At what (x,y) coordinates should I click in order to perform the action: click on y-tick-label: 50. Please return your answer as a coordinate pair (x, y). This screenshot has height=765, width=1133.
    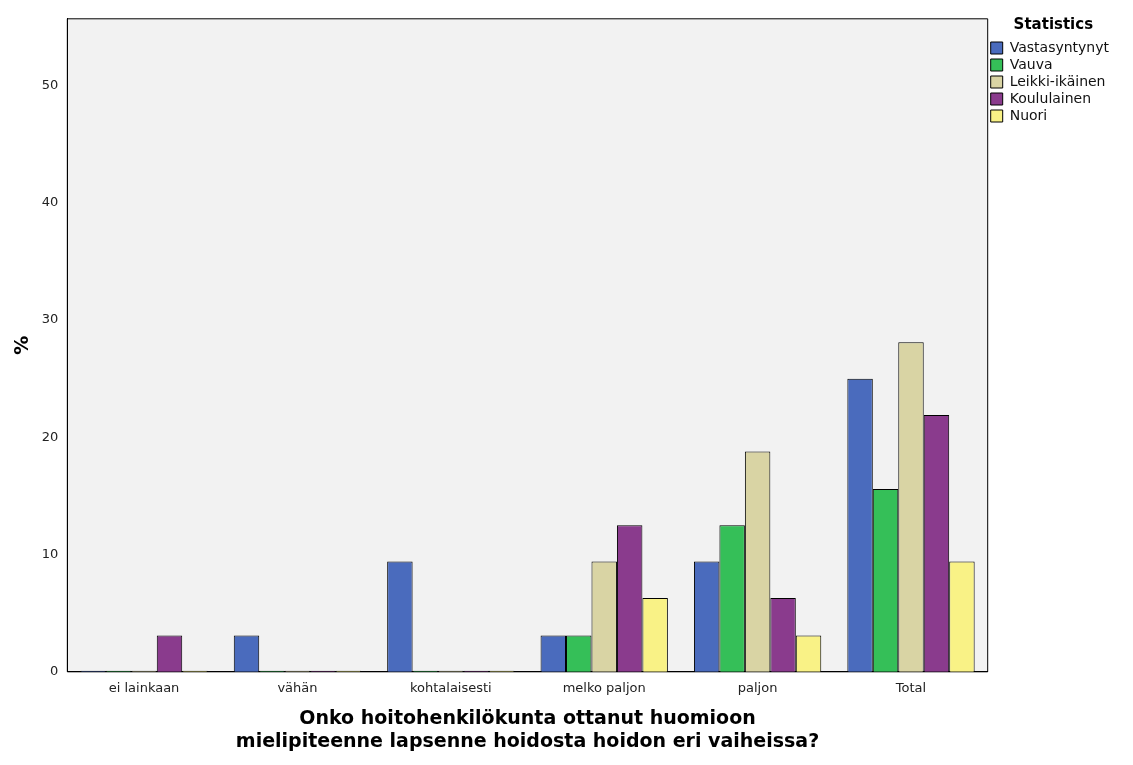
    Looking at the image, I should click on (50, 84).